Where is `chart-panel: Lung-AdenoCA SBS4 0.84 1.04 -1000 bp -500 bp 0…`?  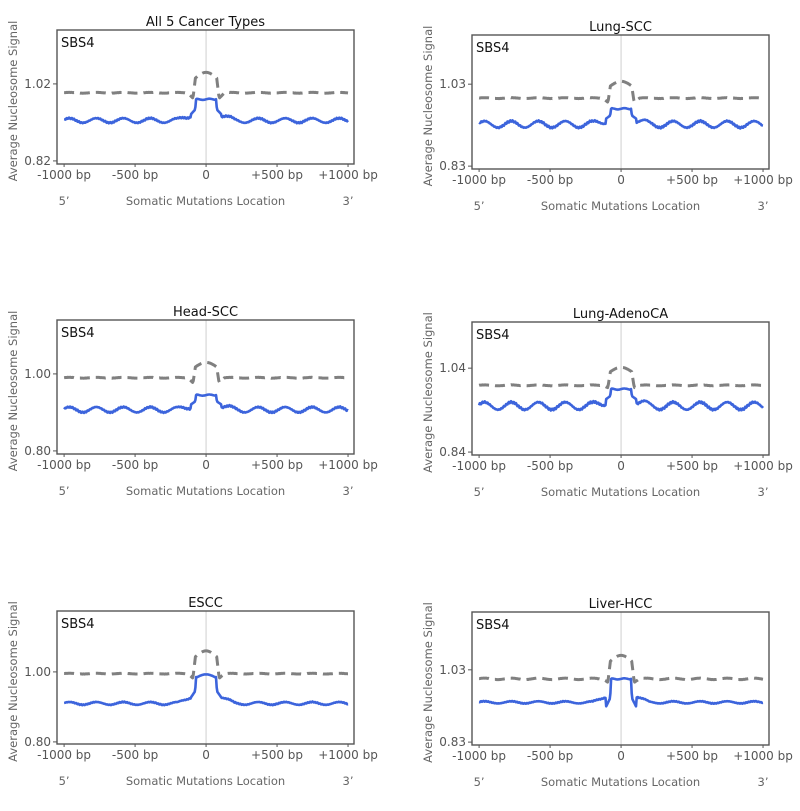 chart-panel: Lung-AdenoCA SBS4 0.84 1.04 -1000 bp -500 bp 0… is located at coordinates (607, 403).